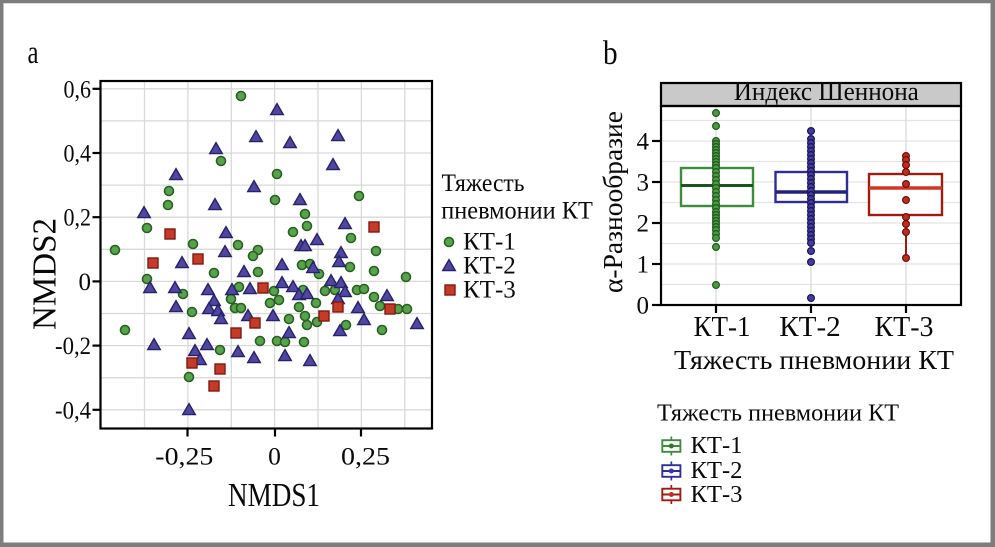  I want to click on svg-text: 0,2, so click(78, 218).